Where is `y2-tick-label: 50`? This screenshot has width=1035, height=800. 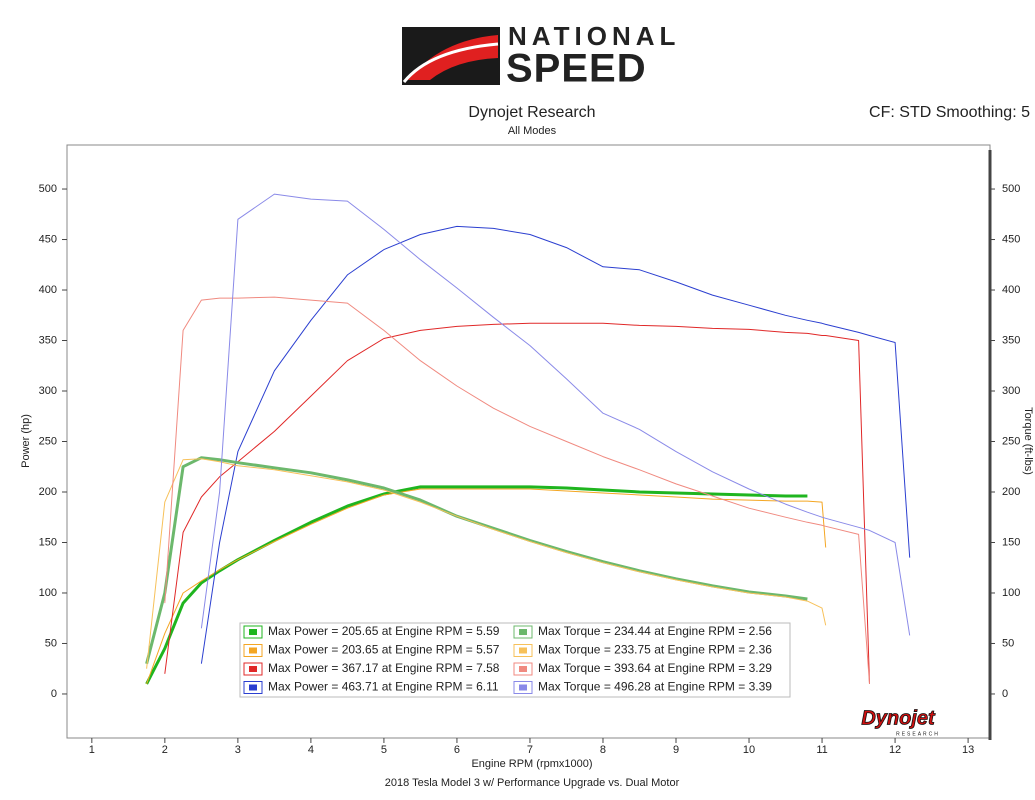
y2-tick-label: 50 is located at coordinates (1008, 643).